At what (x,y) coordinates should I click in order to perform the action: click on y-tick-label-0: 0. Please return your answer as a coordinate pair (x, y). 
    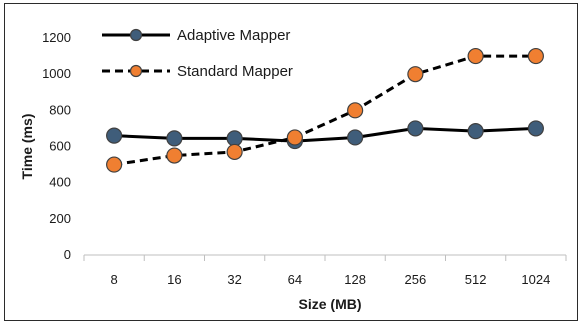
    Looking at the image, I should click on (67, 254).